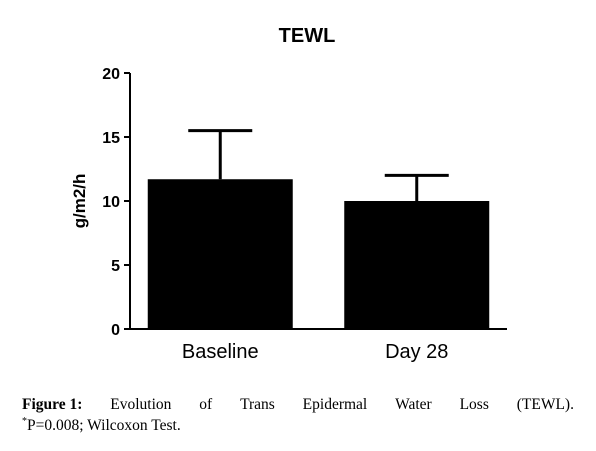  Describe the element at coordinates (413, 404) in the screenshot. I see `caption-word: Water` at that location.